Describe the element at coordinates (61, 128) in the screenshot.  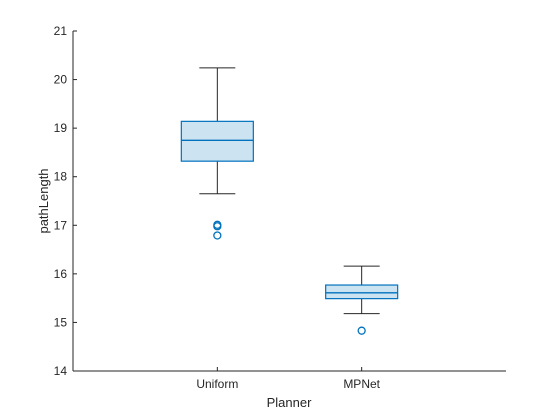
I see `y-tick-label: 19` at that location.